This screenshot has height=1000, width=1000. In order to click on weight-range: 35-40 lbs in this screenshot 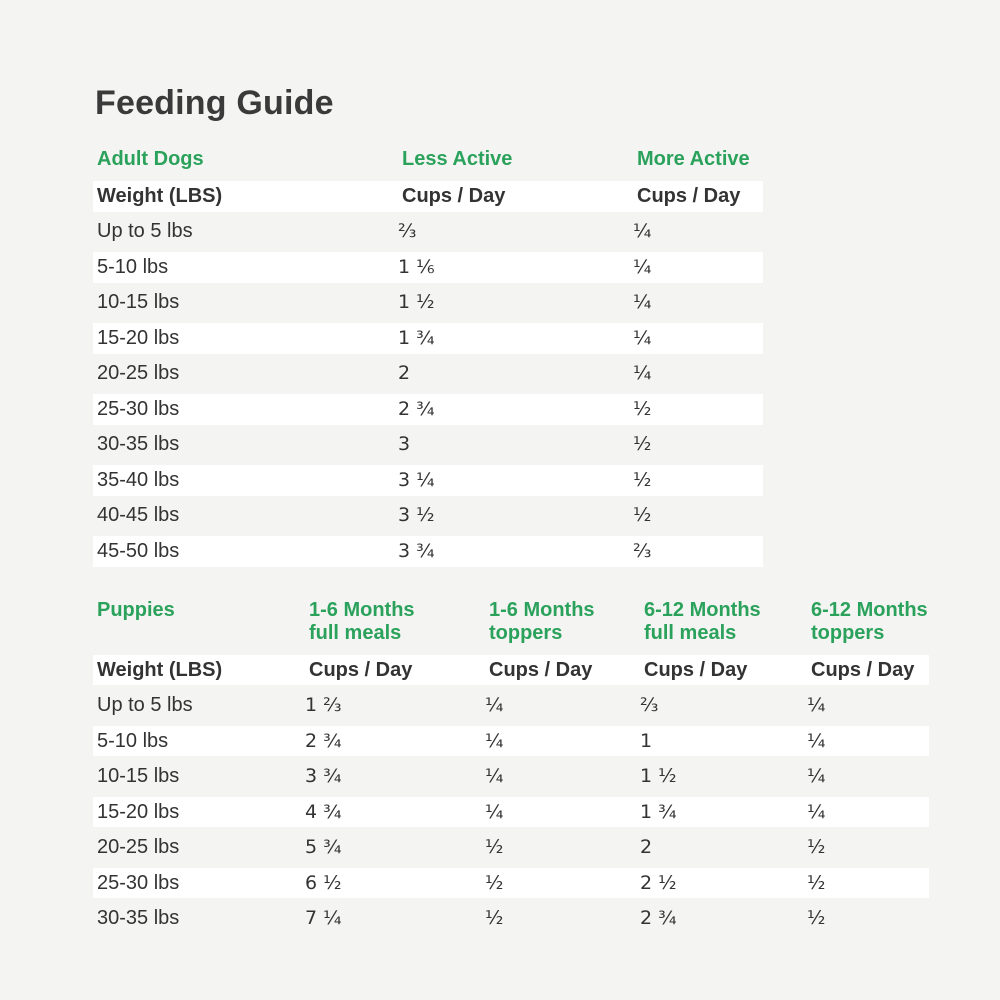, I will do `click(138, 480)`.